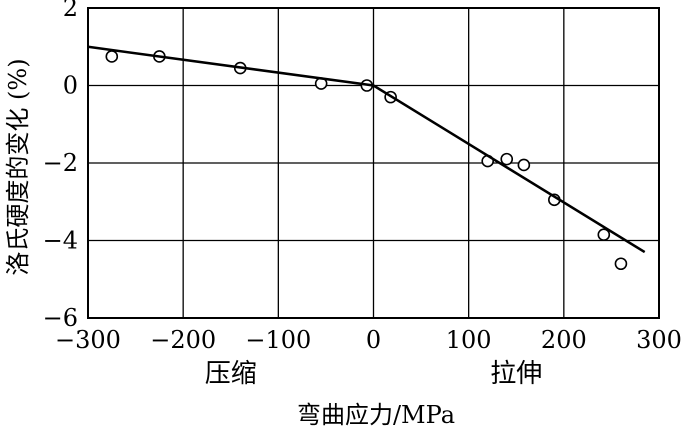  Describe the element at coordinates (373, 340) in the screenshot. I see `x-tick-label: 0` at that location.